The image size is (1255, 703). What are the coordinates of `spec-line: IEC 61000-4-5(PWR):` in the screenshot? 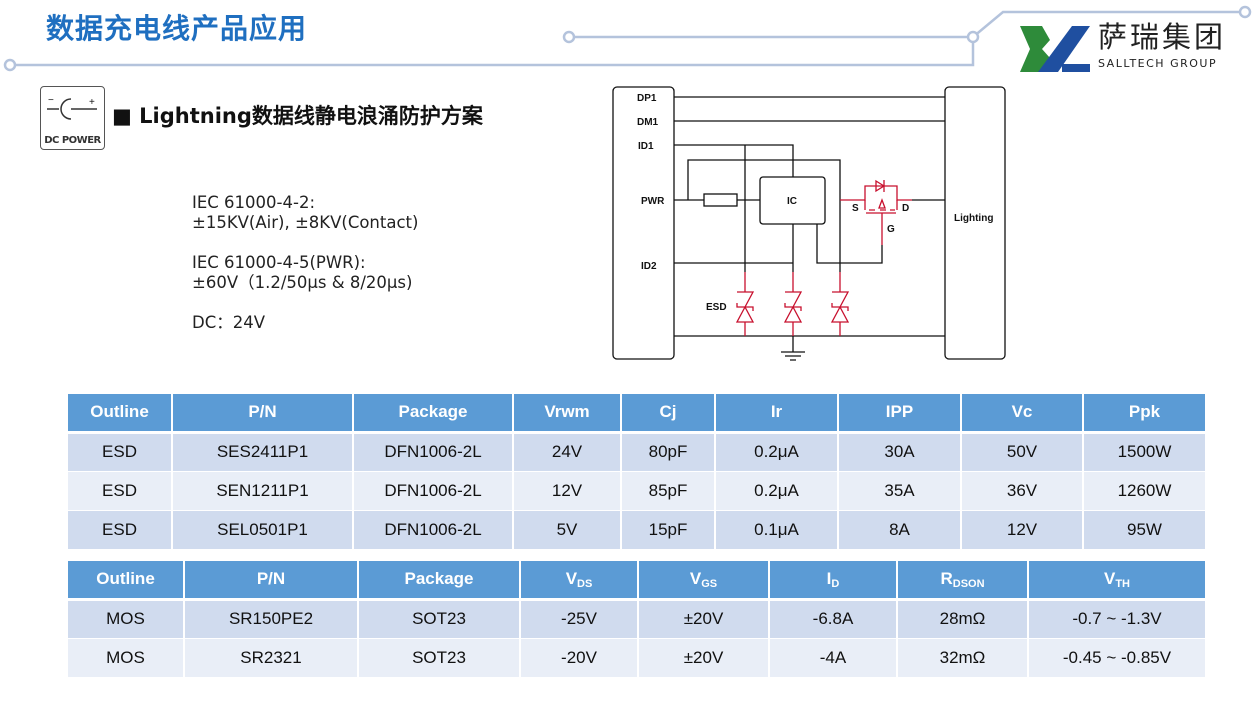 It's located at (279, 262).